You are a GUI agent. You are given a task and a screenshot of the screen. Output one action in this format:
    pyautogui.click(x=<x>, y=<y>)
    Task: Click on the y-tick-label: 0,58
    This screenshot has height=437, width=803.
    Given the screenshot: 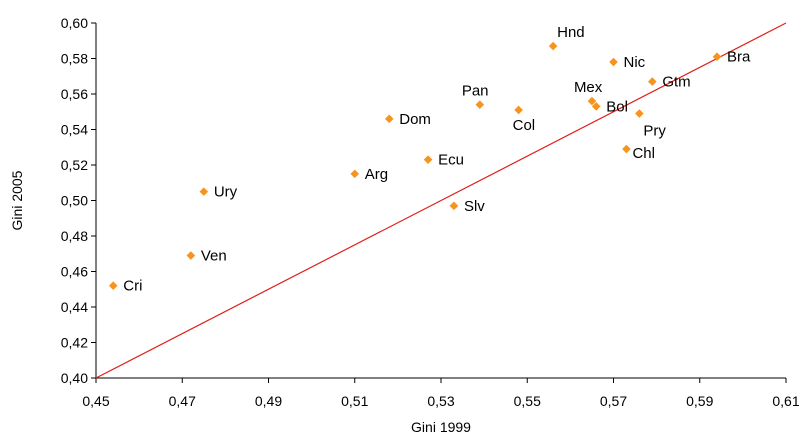 What is the action you would take?
    pyautogui.click(x=74, y=59)
    